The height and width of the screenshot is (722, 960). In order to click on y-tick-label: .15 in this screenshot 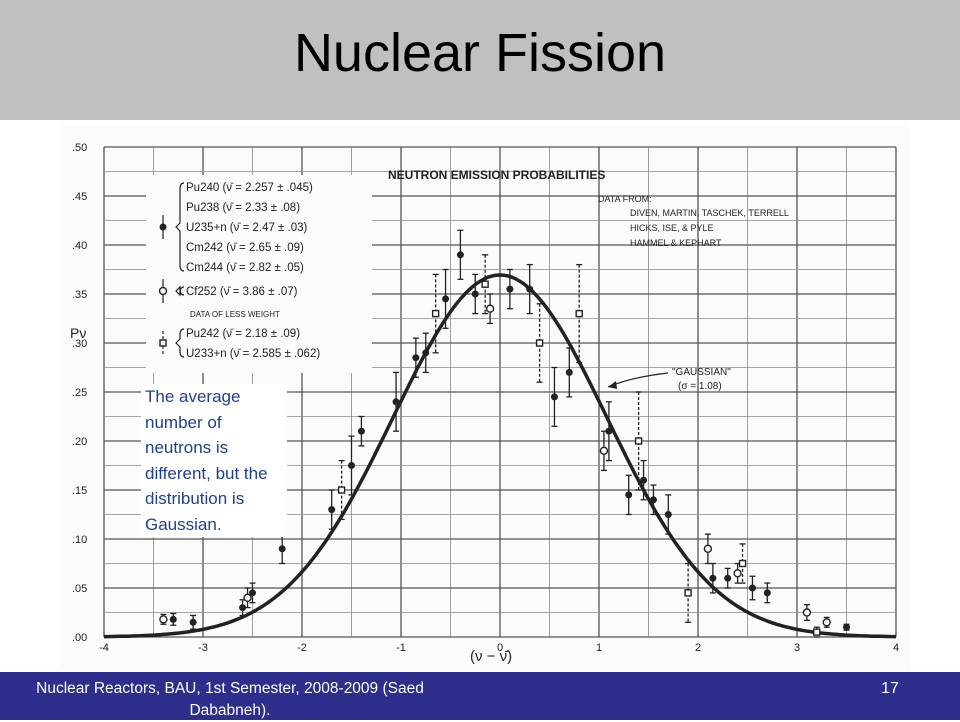, I will do `click(79, 491)`.